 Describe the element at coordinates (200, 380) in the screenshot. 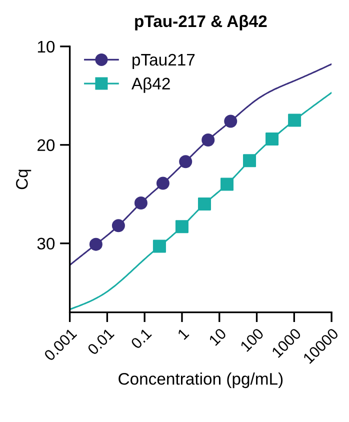

I see `x-axis-title: Concentration (pg/mL)` at that location.